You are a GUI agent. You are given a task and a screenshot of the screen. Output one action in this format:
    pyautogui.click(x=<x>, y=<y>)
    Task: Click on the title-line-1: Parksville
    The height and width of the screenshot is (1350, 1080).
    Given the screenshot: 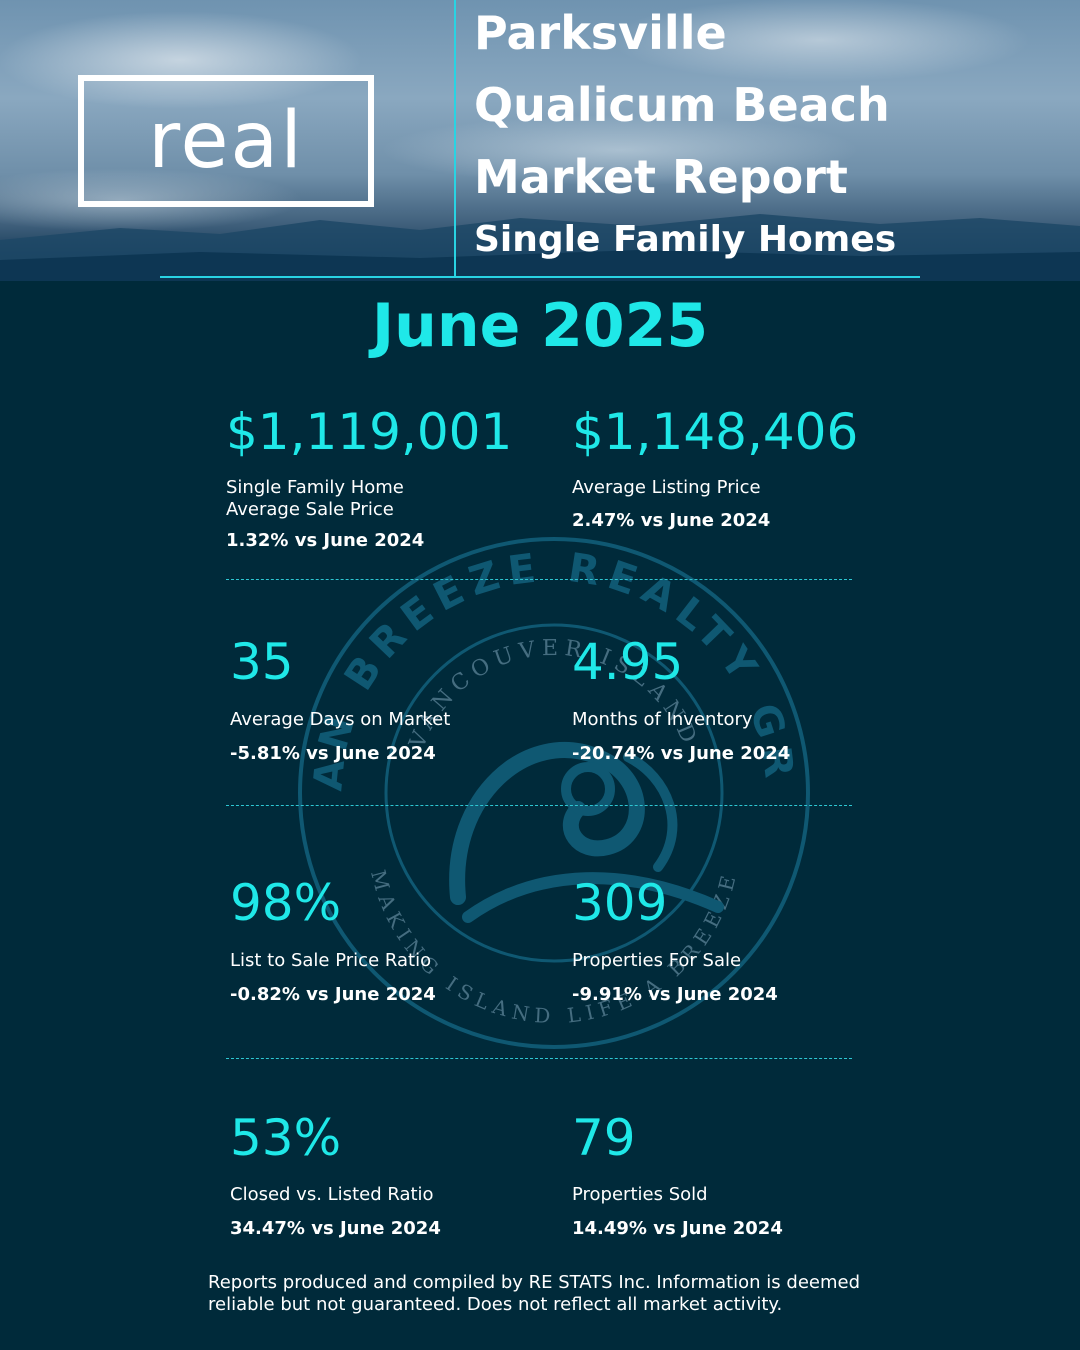 What is the action you would take?
    pyautogui.click(x=600, y=33)
    